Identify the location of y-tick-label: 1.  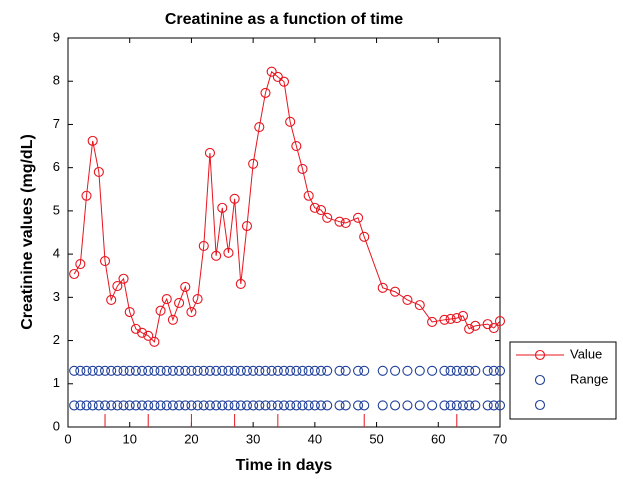
(56, 382).